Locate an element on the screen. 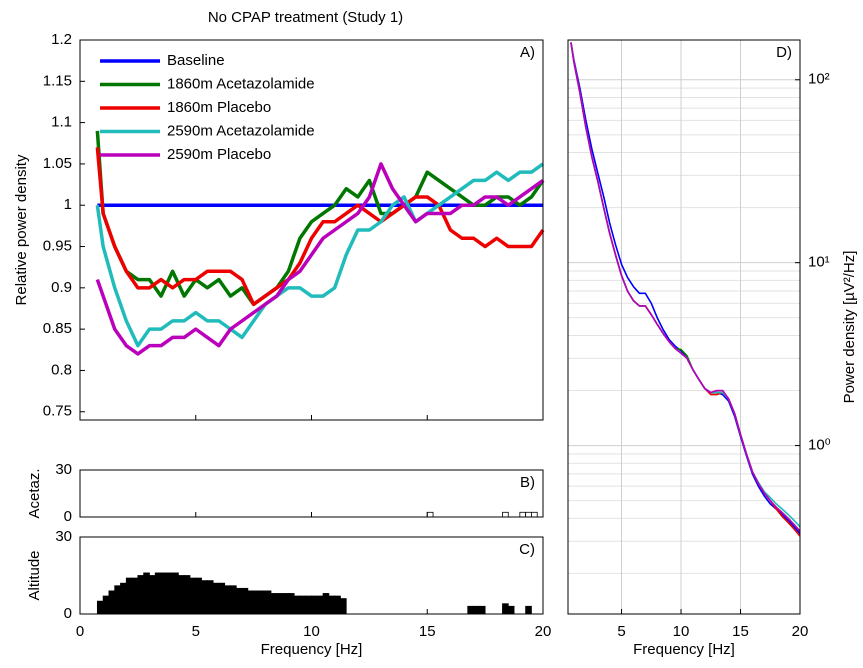 The width and height of the screenshot is (863, 668). y-tick-label: 0.85 is located at coordinates (57, 328).